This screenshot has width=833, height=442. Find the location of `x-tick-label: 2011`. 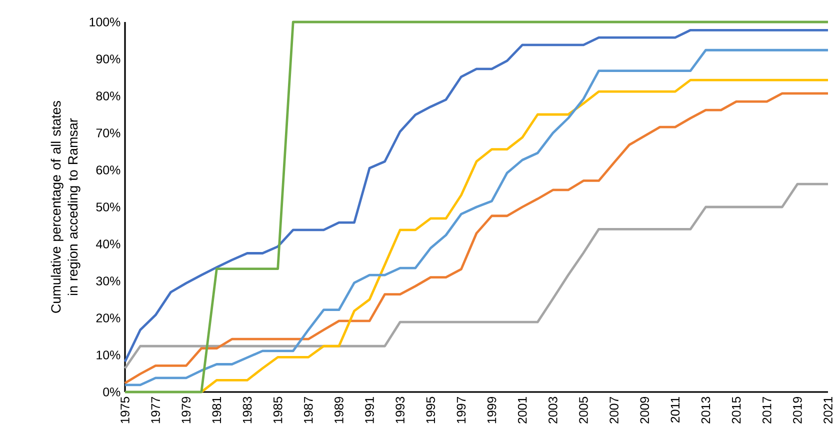

x-tick-label: 2011 is located at coordinates (675, 409).